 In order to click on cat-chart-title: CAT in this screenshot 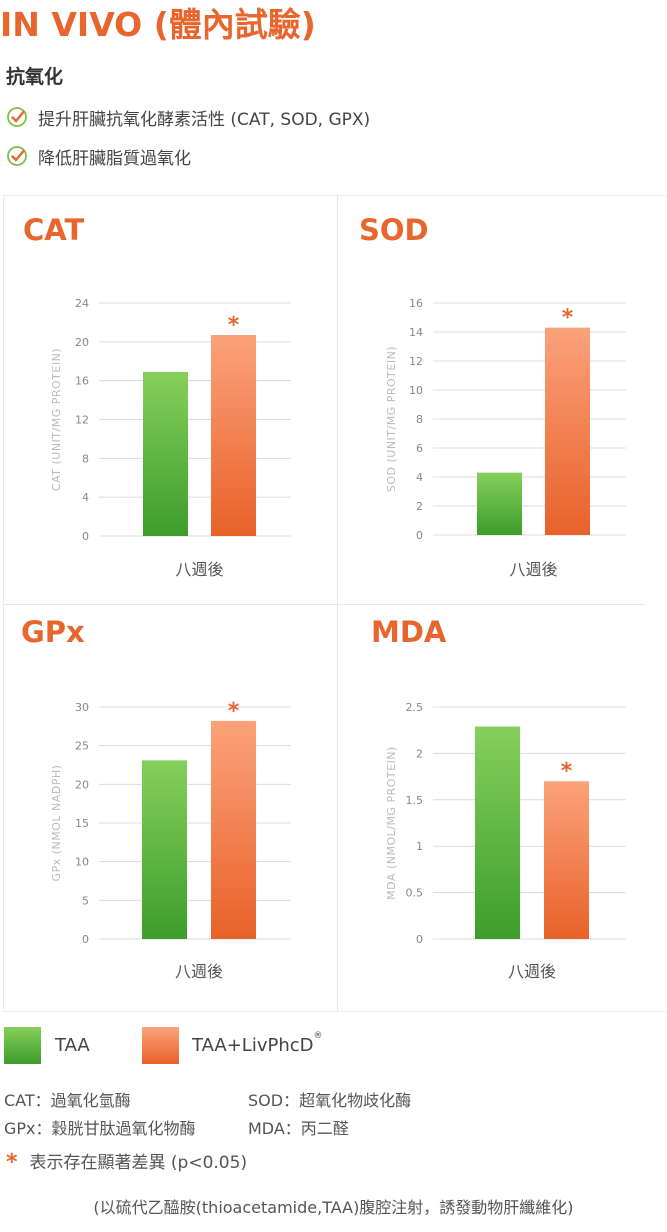, I will do `click(53, 230)`.